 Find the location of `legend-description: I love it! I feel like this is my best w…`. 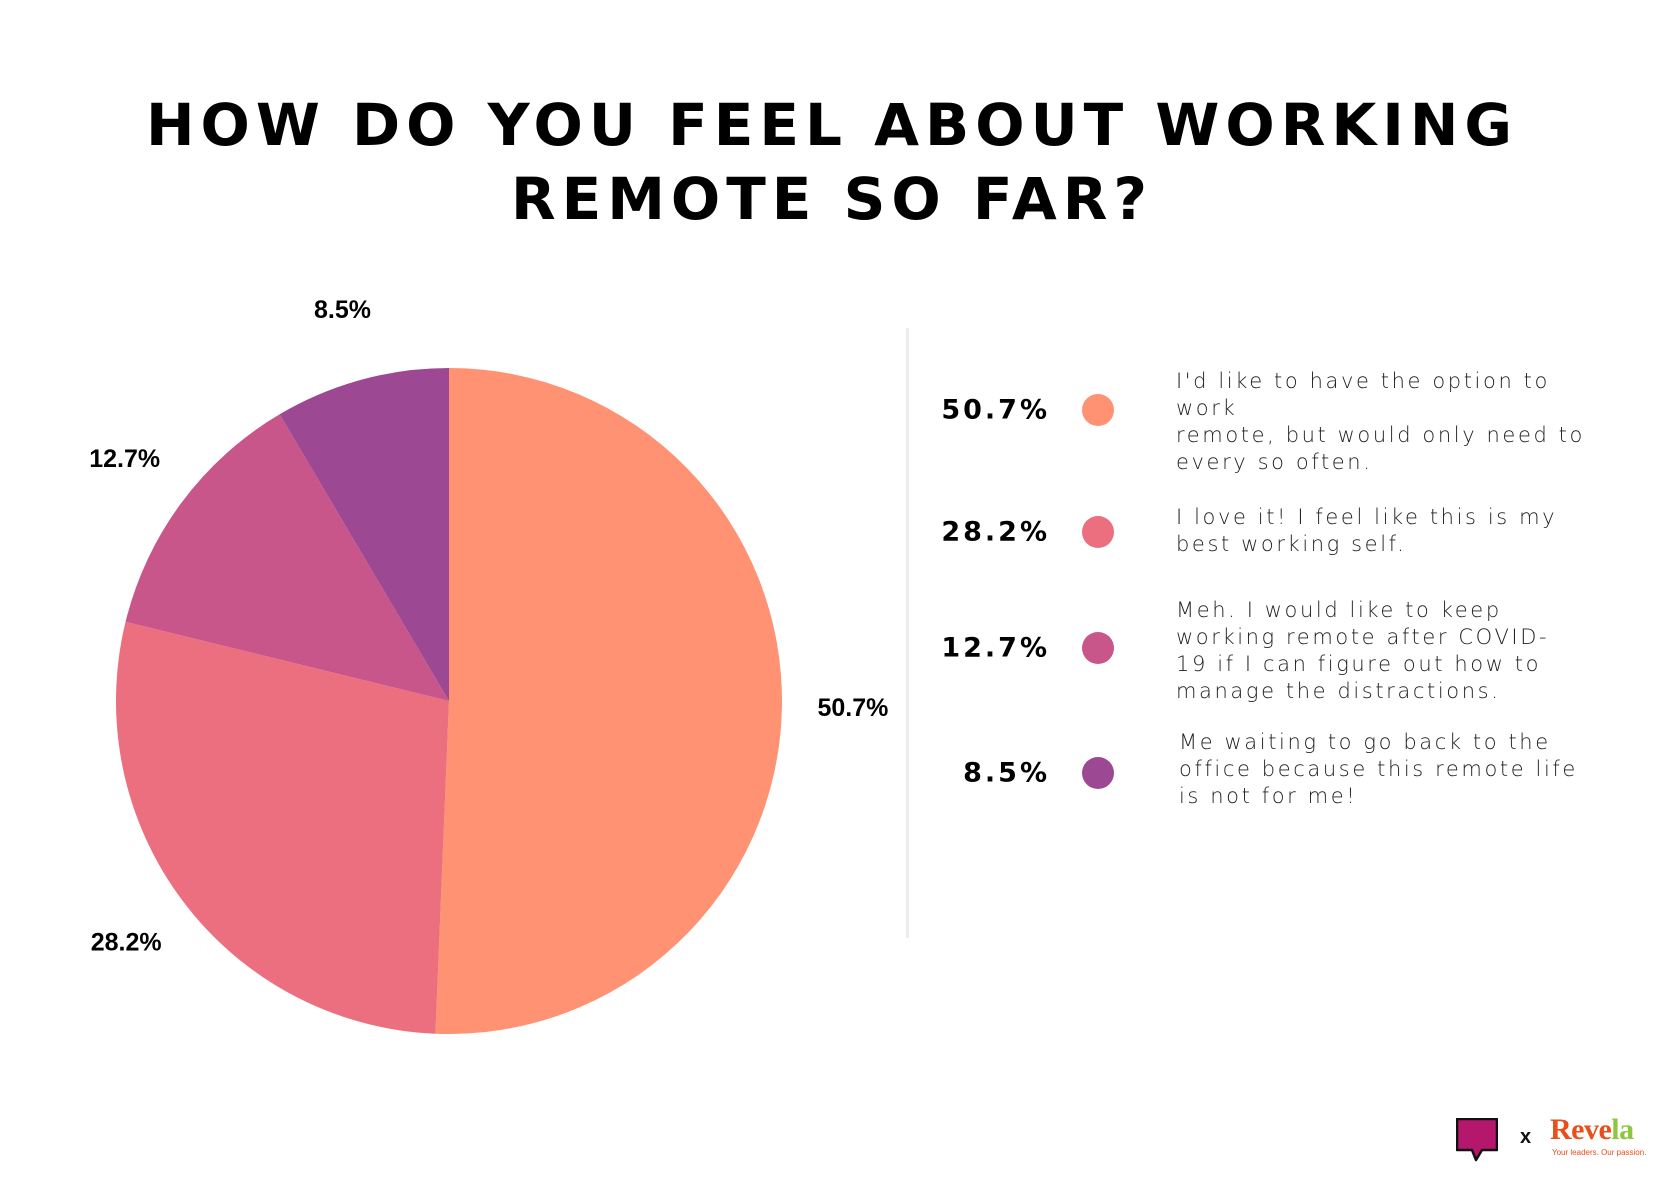

legend-description: I love it! I feel like this is my best w… is located at coordinates (1396, 531).